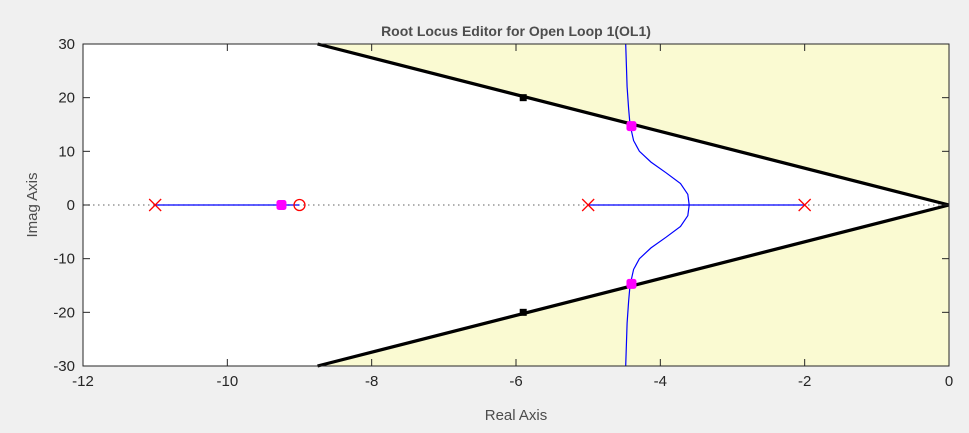 Image resolution: width=969 pixels, height=433 pixels. What do you see at coordinates (804, 381) in the screenshot?
I see `x-tick-label: -2` at bounding box center [804, 381].